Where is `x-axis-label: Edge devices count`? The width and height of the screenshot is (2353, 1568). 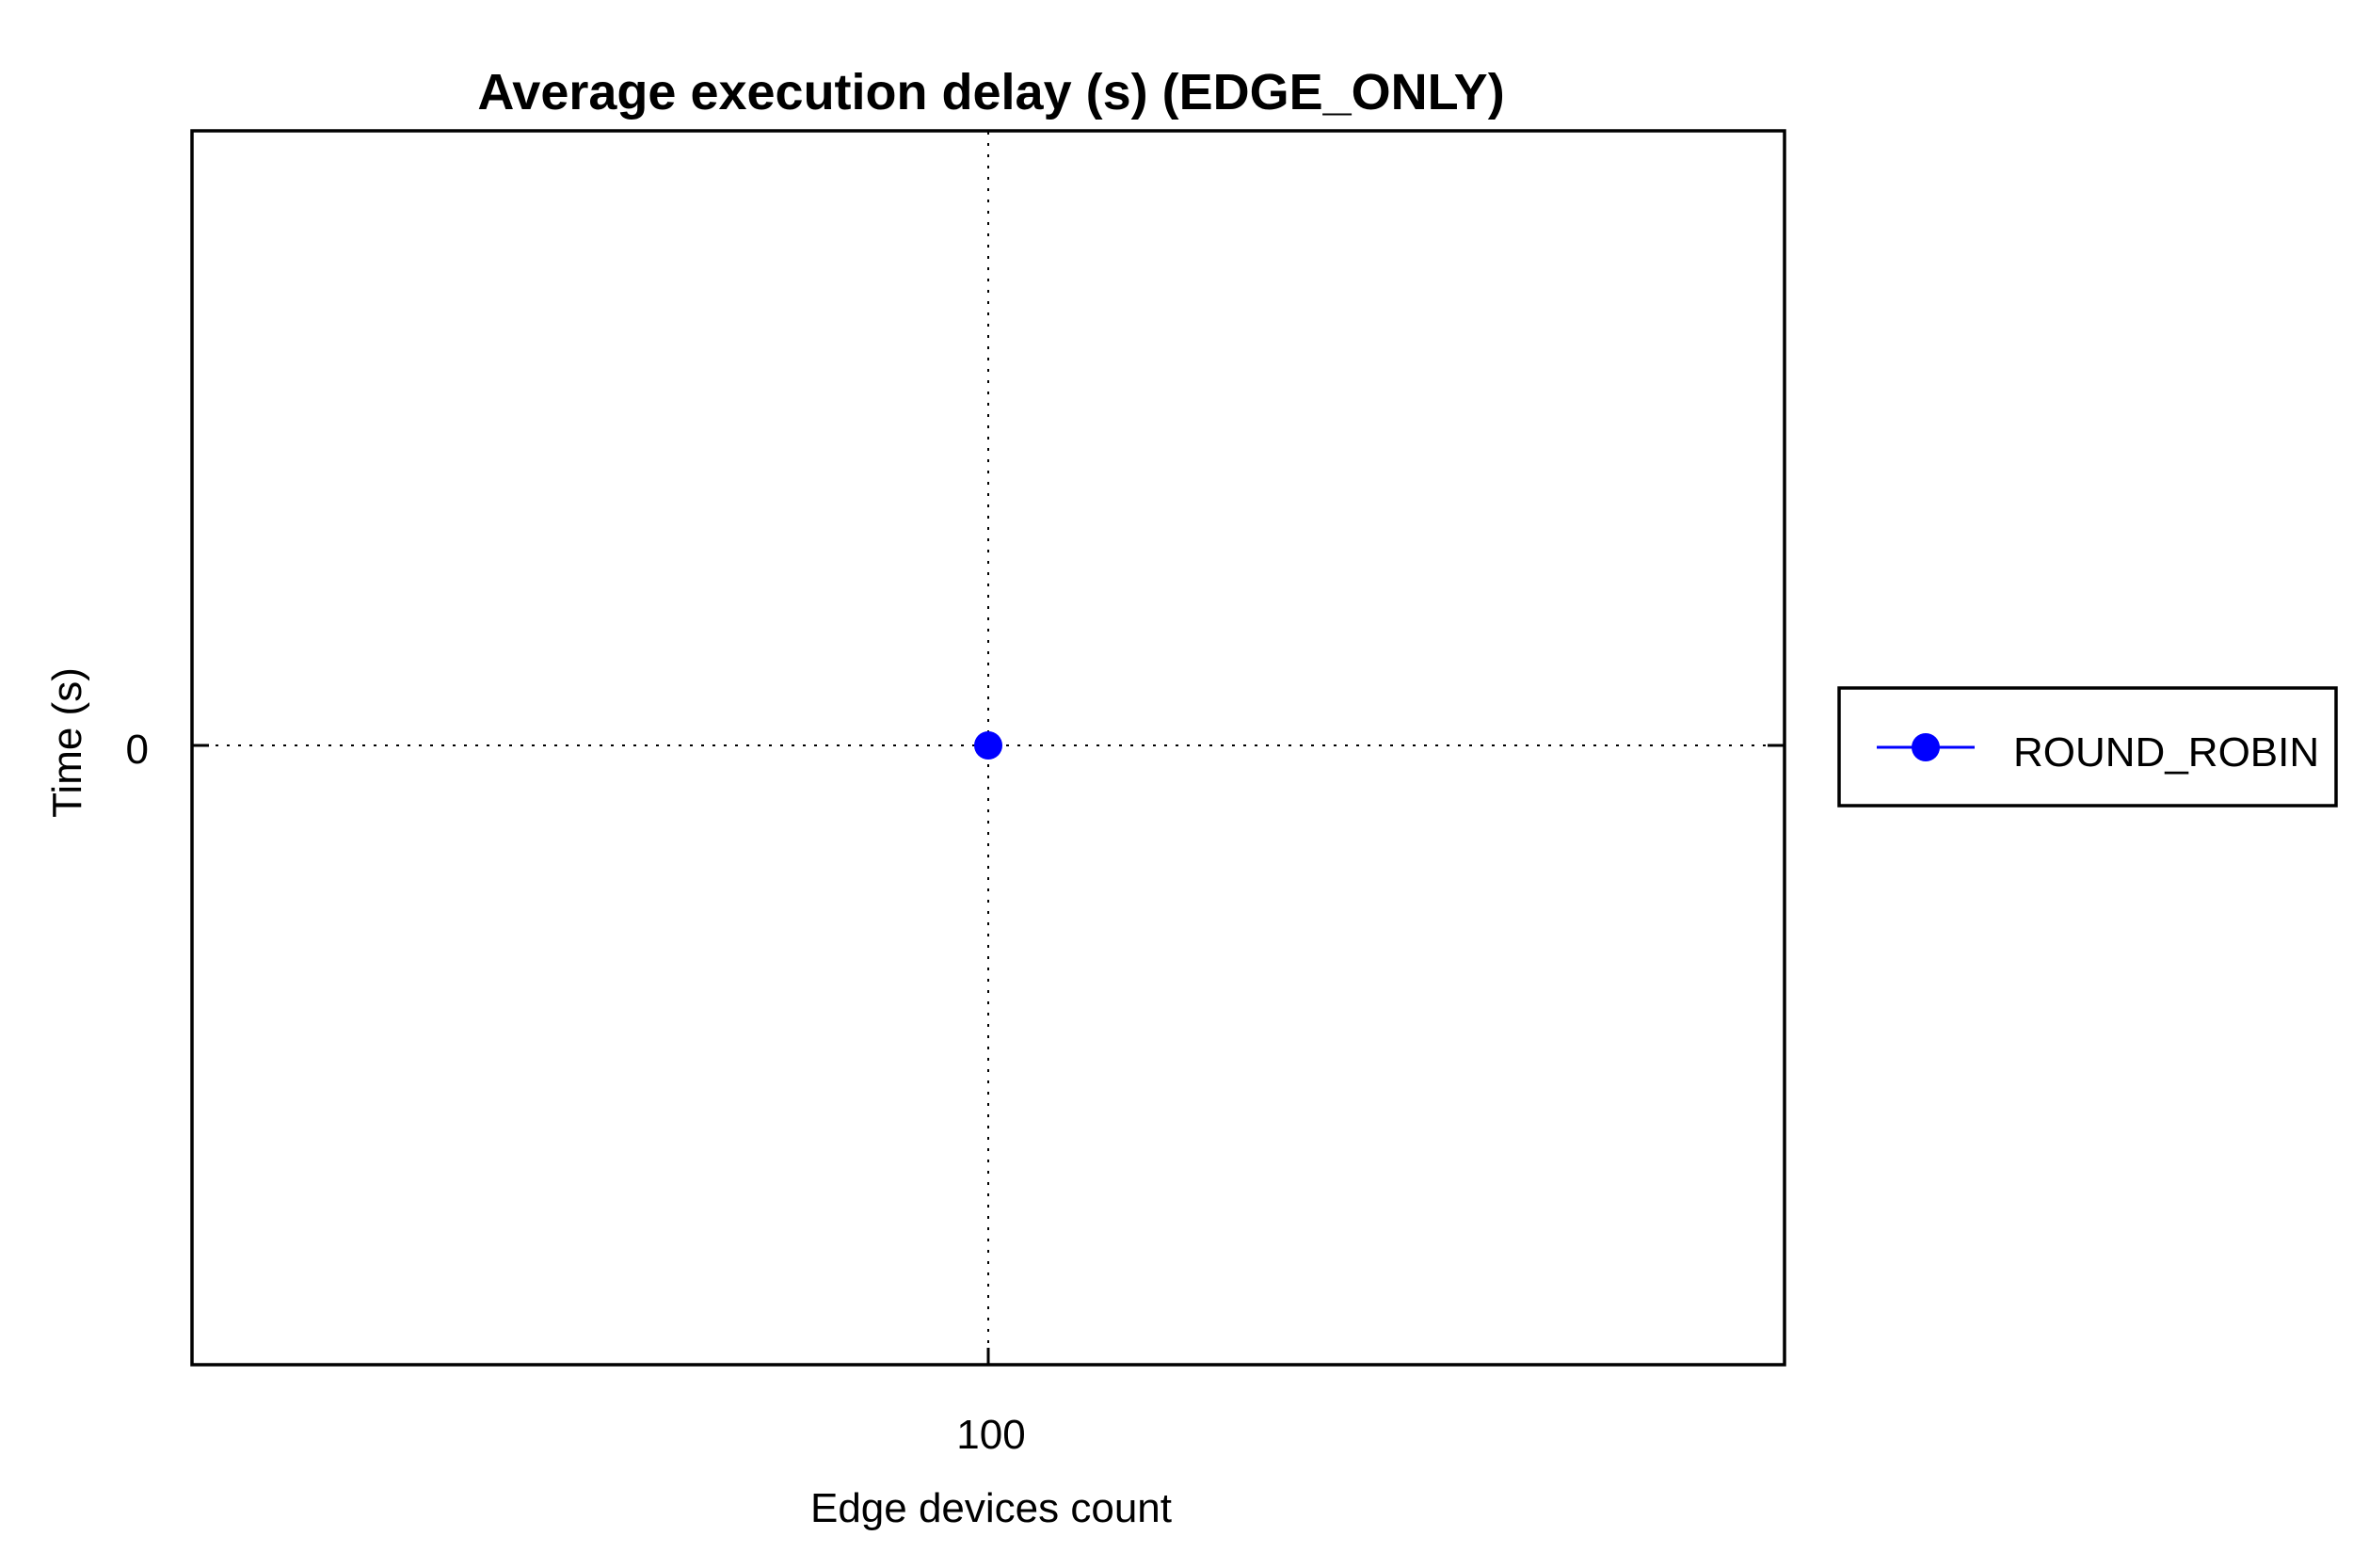
x-axis-label: Edge devices count is located at coordinates (991, 1508).